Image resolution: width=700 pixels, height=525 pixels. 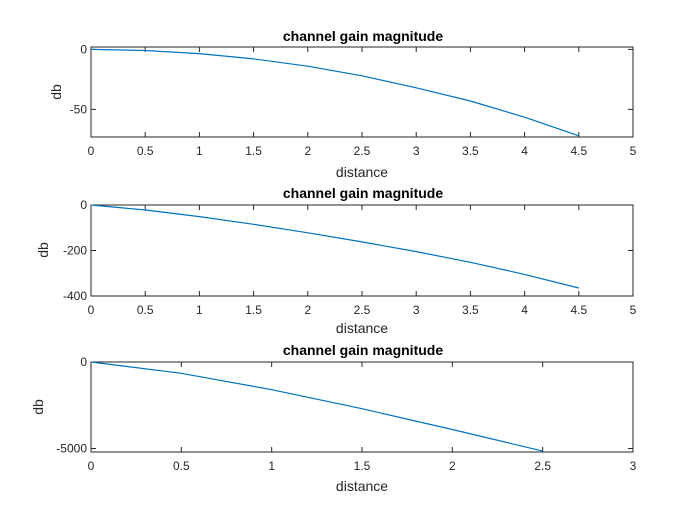 I want to click on subplot-3-x-axis-label: distance, so click(x=362, y=486).